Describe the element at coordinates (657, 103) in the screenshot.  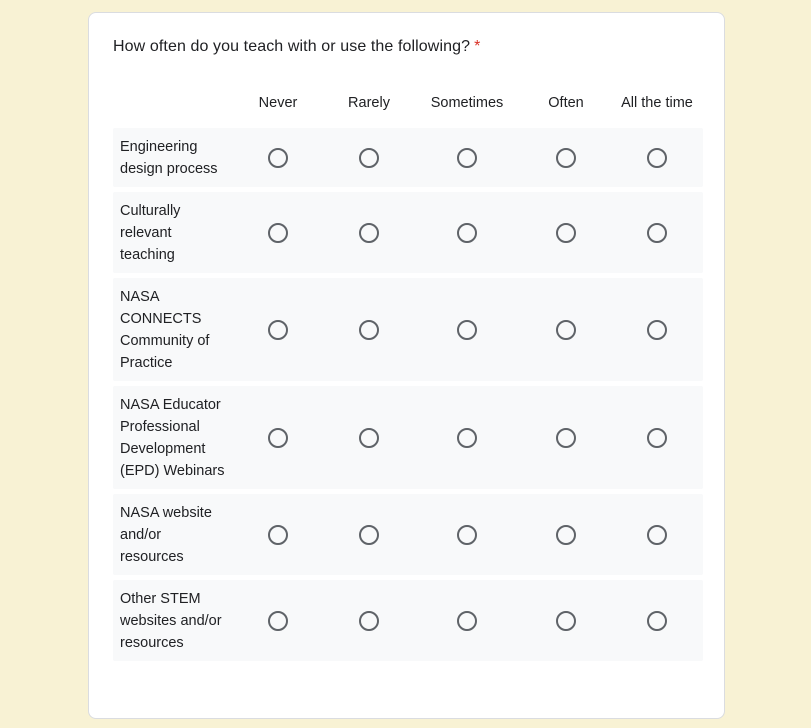
I see `column-header: All the time` at that location.